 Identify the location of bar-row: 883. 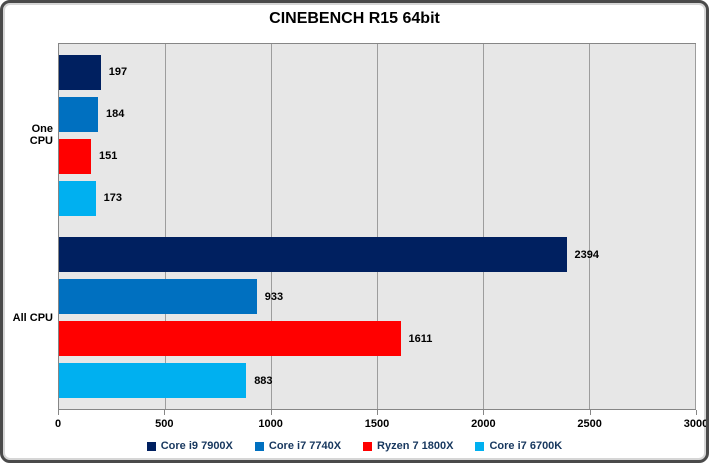
(377, 381).